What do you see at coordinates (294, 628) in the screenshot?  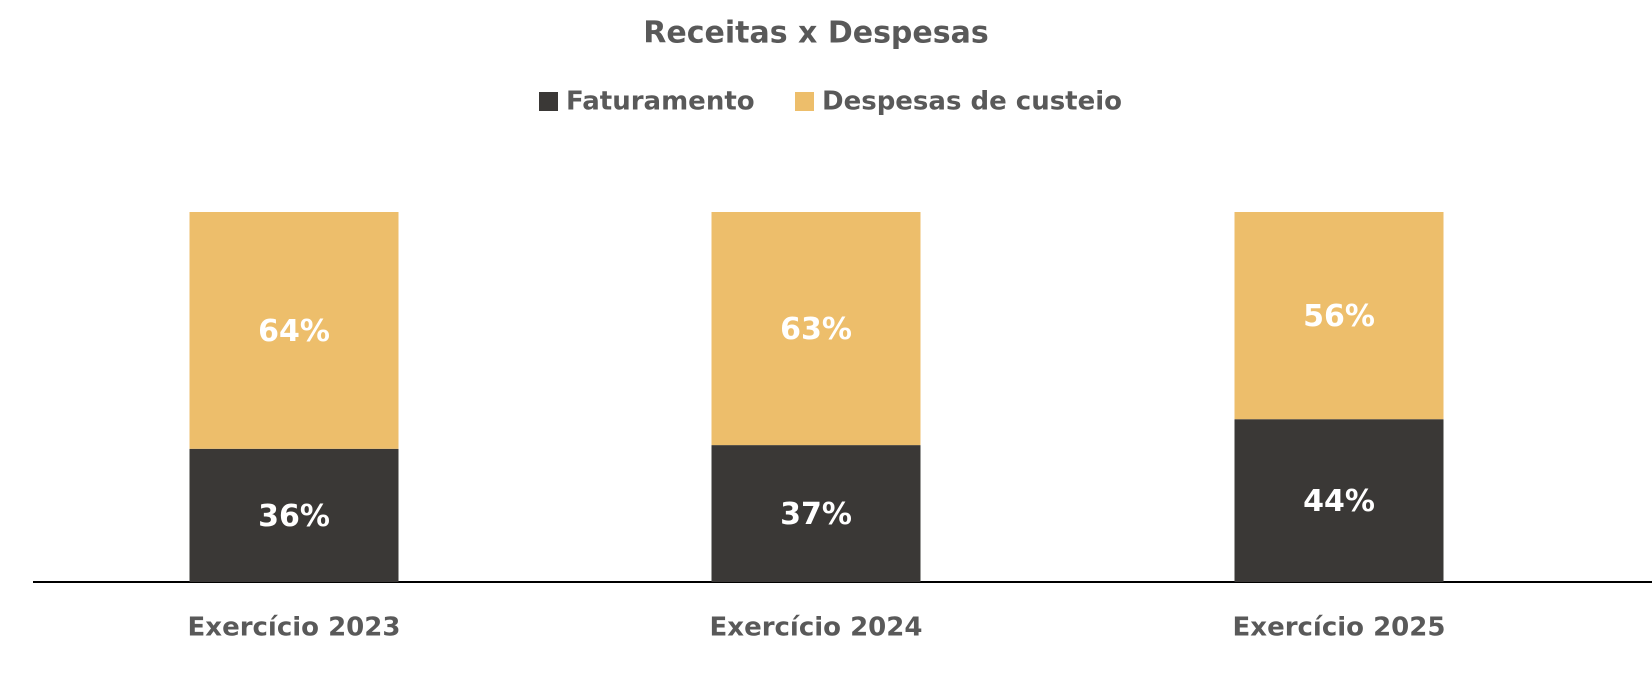 I see `x-tick-label: Exercício 2023` at bounding box center [294, 628].